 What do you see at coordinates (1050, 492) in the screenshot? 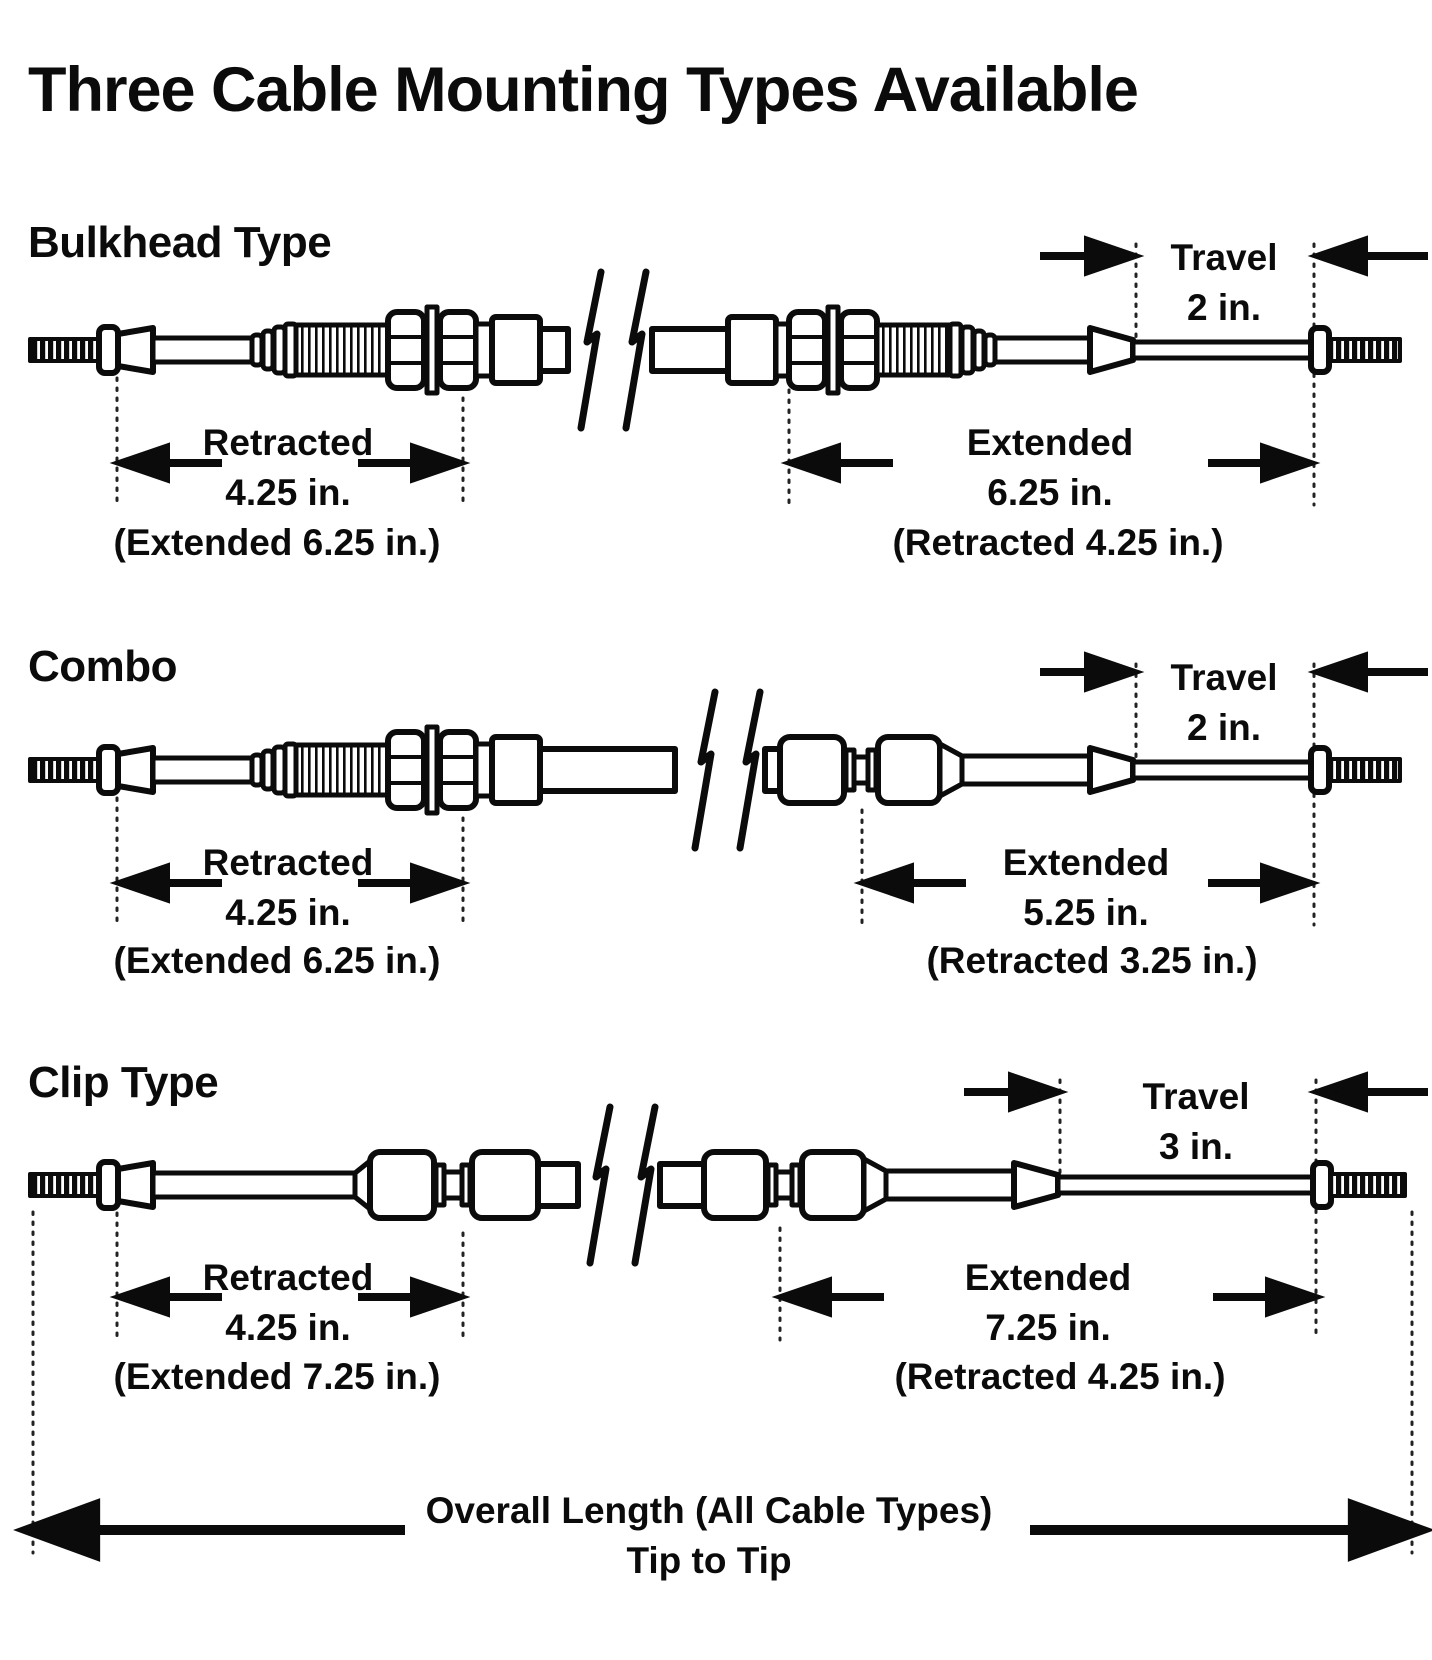
I see `dim-line2: 6.25 in.` at bounding box center [1050, 492].